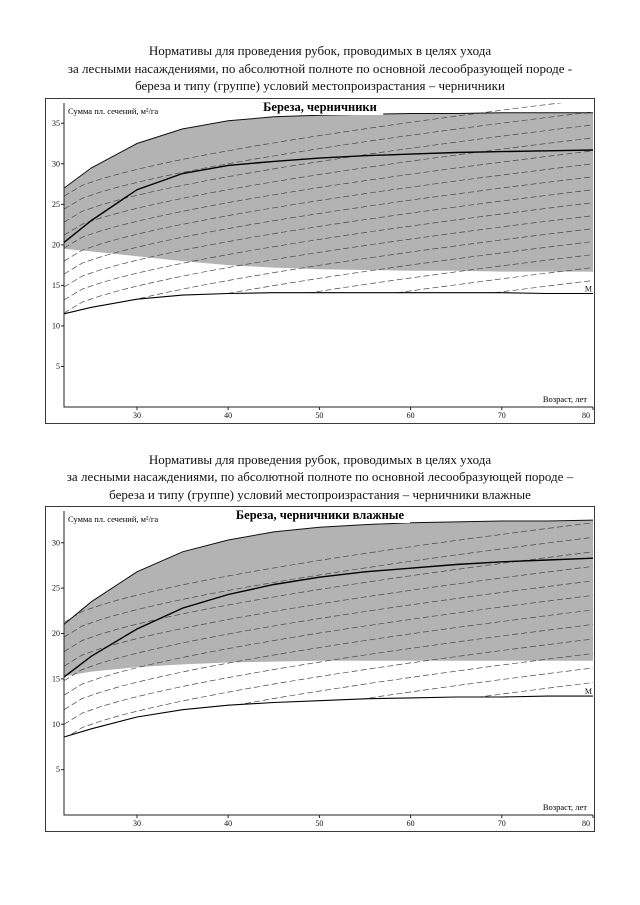 The image size is (640, 905). I want to click on chart-1-x-axis-label: Возраст, лет, so click(564, 398).